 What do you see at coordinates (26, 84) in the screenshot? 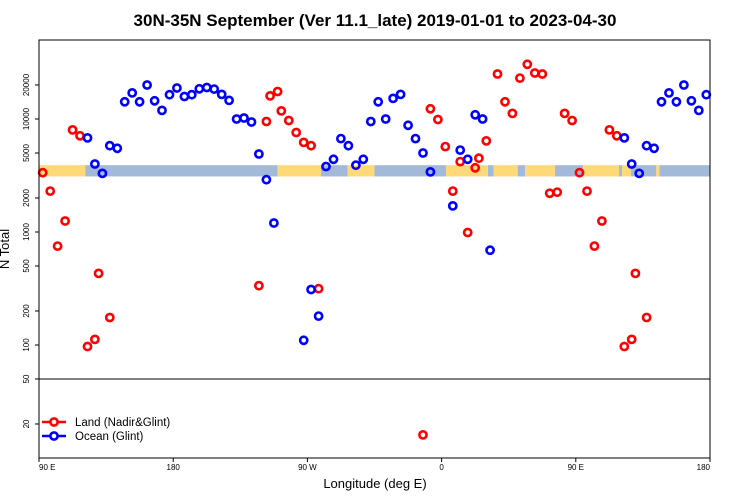
I see `y-tick-label: 20000` at bounding box center [26, 84].